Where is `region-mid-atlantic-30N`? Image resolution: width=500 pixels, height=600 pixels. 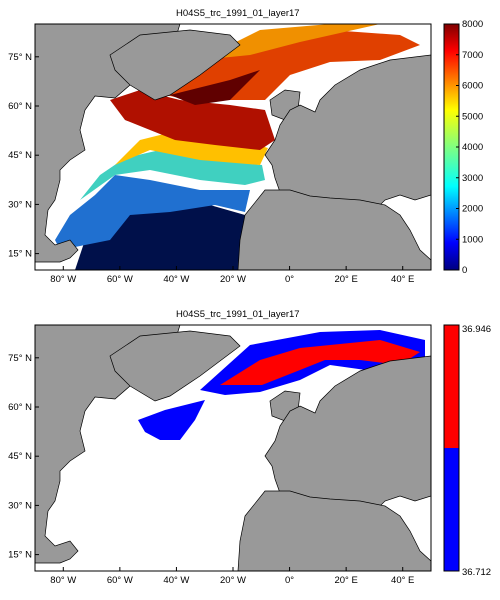
region-mid-atlantic-30N is located at coordinates (172, 175).